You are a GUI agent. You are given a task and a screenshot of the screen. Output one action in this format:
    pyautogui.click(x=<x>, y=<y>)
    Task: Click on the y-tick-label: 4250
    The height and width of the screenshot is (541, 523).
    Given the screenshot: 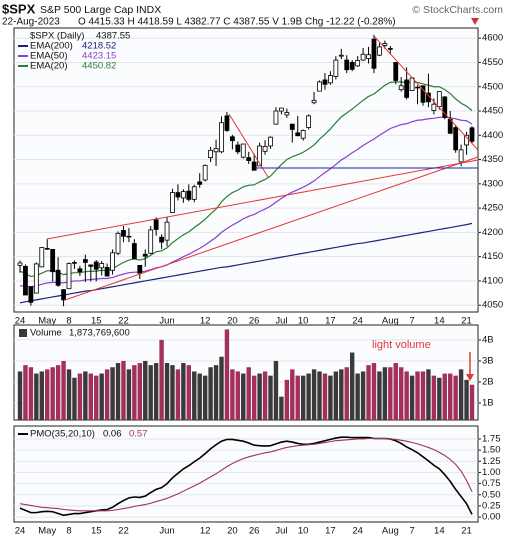 What is the action you would take?
    pyautogui.click(x=492, y=208)
    